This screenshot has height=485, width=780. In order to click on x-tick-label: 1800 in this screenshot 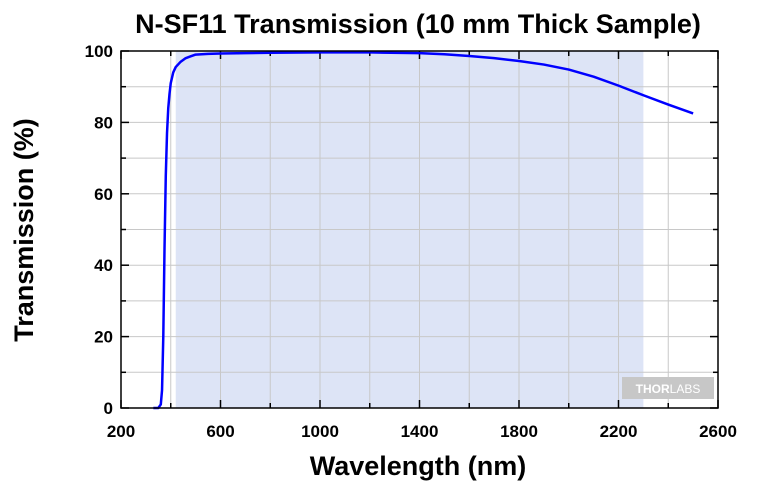, I will do `click(519, 431)`.